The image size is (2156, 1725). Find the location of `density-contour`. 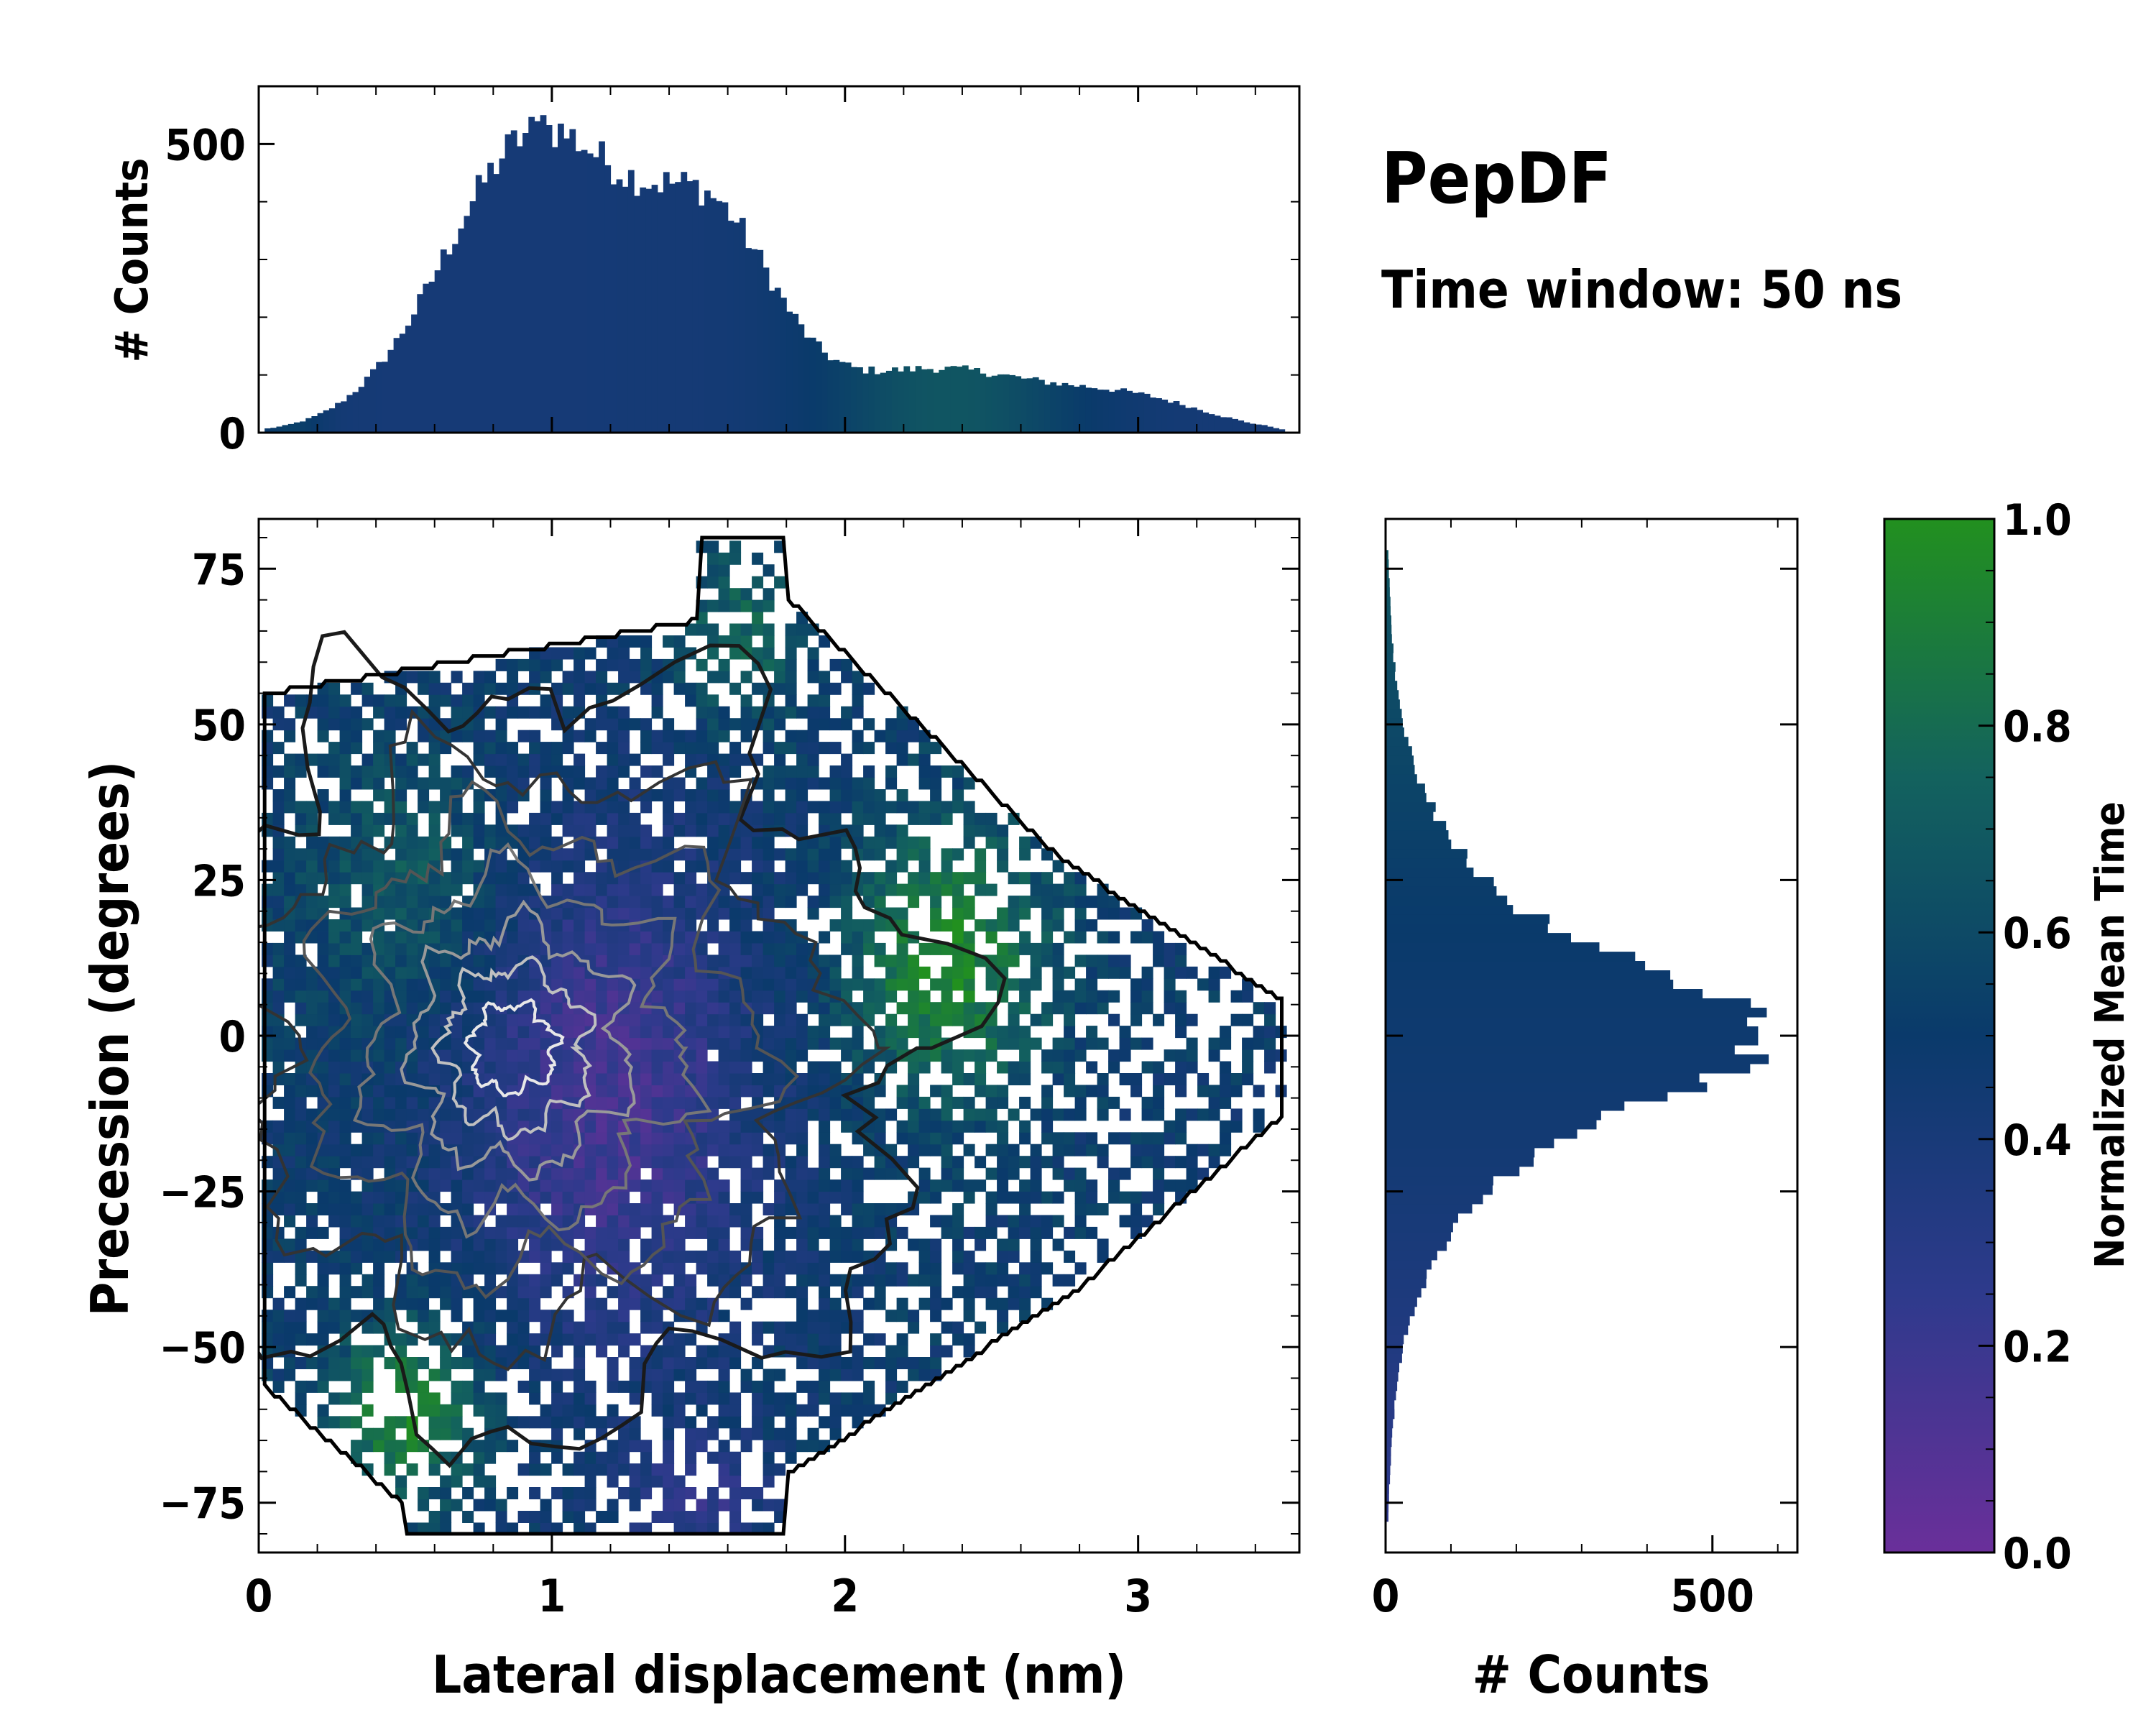

density-contour is located at coordinates (513, 1048).